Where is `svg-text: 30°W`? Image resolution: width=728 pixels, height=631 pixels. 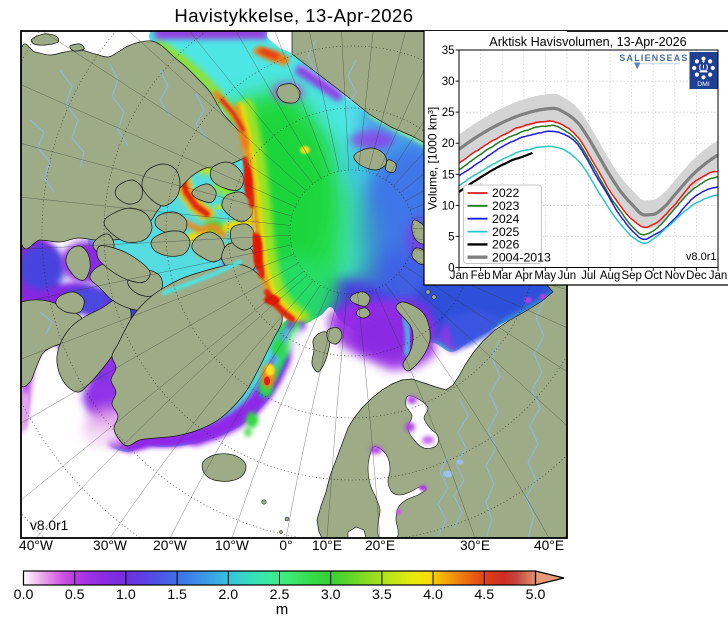 svg-text: 30°W is located at coordinates (110, 545).